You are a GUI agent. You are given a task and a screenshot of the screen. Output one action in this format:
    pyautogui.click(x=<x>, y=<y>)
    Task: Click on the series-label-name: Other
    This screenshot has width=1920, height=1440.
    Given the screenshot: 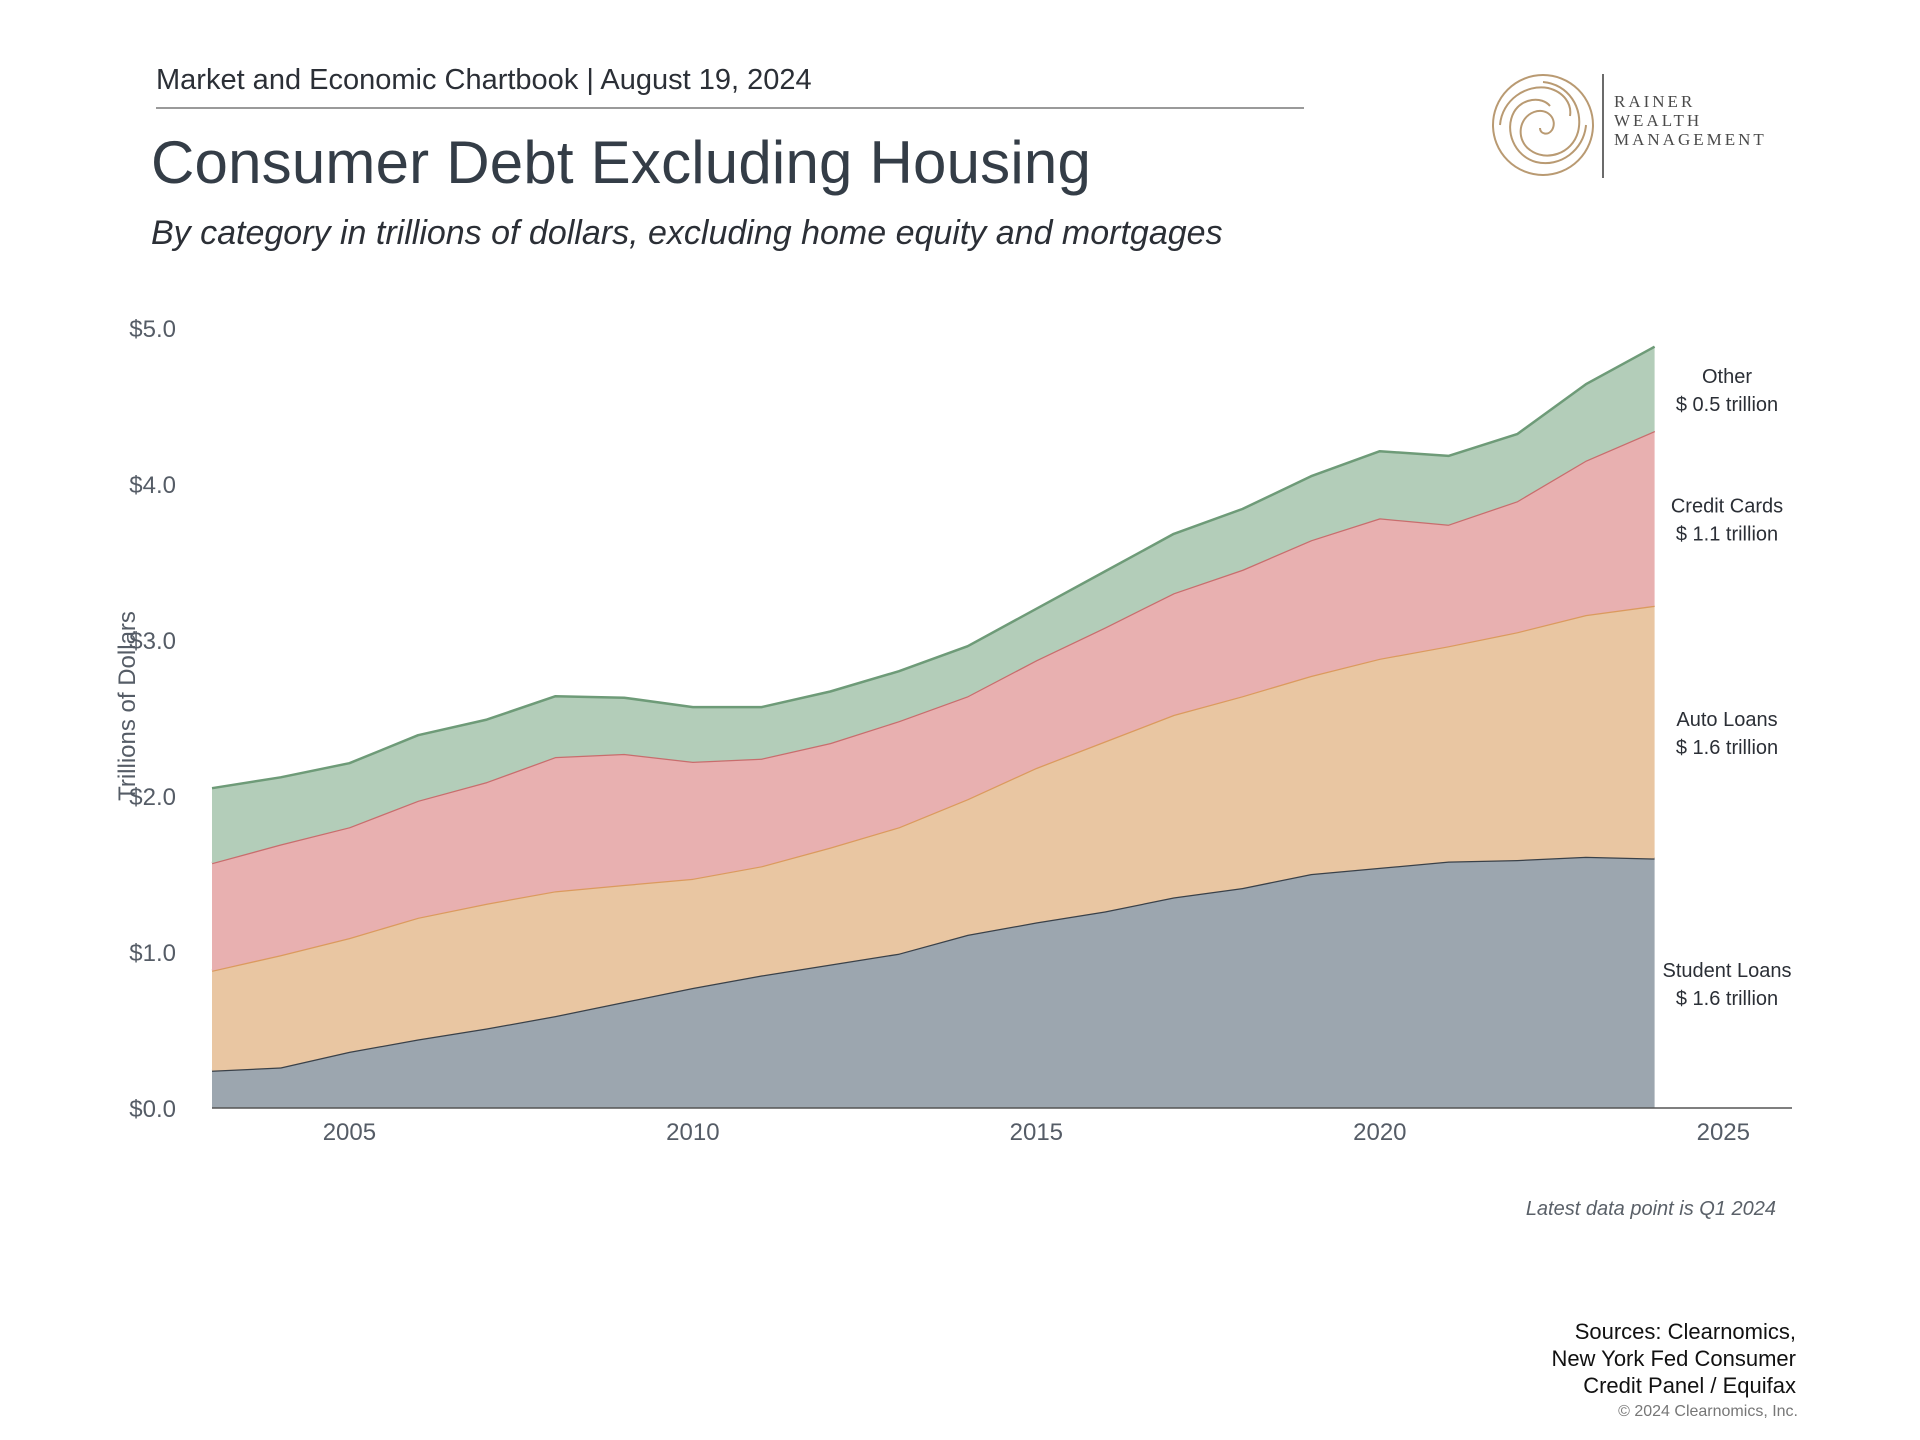 What is the action you would take?
    pyautogui.click(x=1727, y=377)
    